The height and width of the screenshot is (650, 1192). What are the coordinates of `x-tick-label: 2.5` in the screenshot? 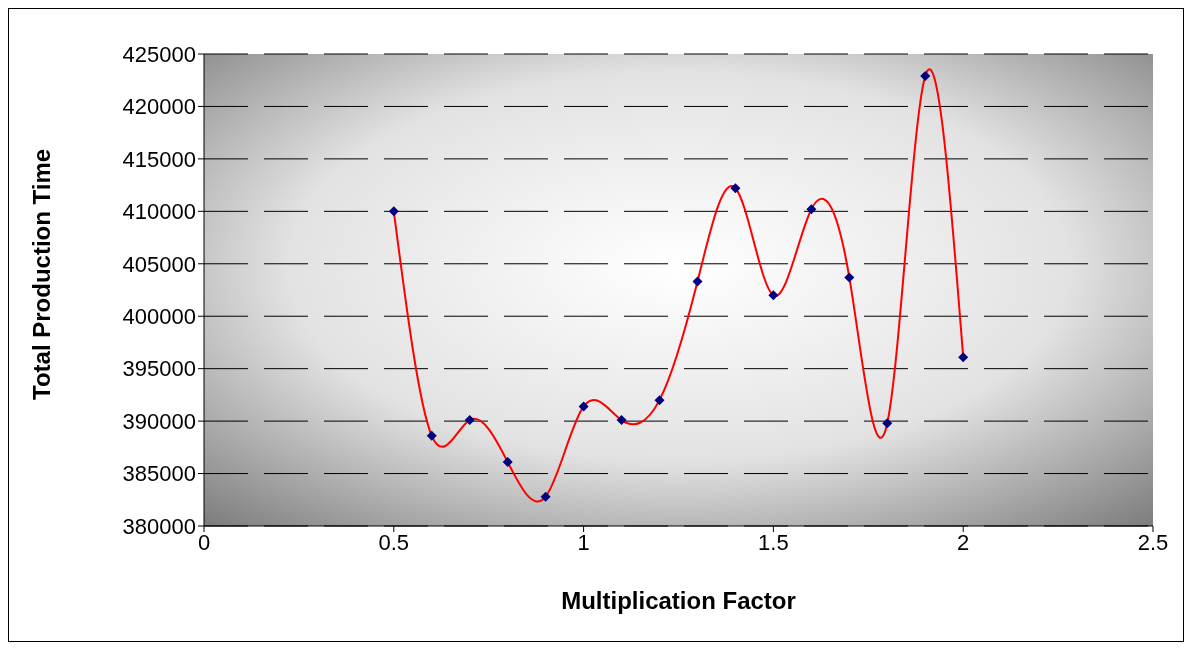 It's located at (1153, 542).